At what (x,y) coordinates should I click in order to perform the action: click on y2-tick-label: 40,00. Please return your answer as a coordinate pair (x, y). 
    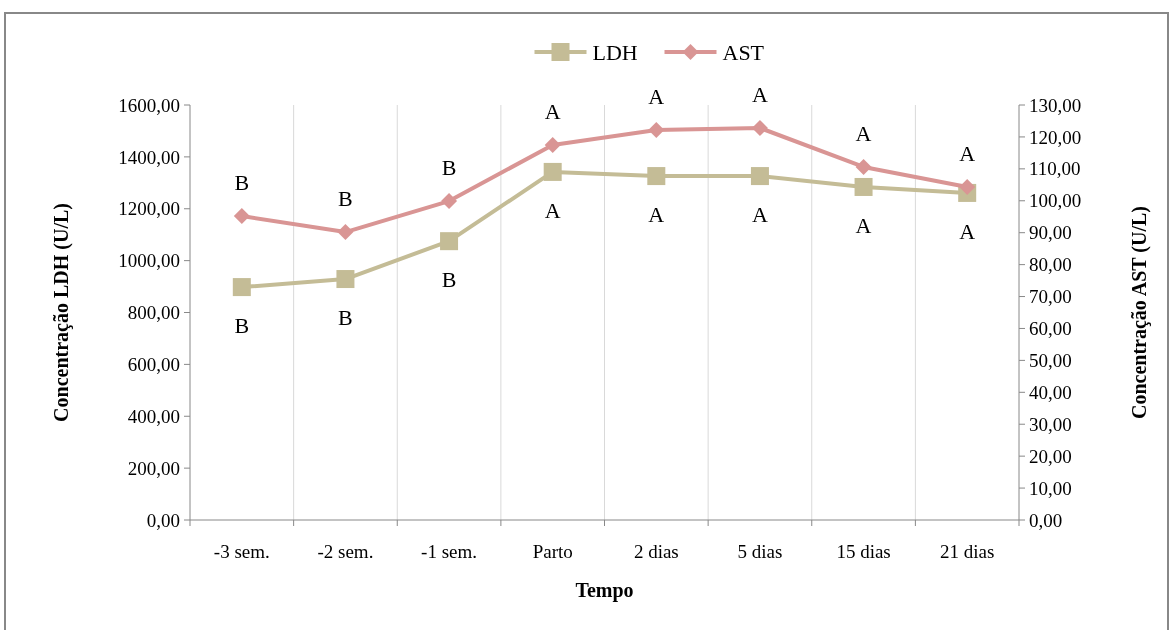
    Looking at the image, I should click on (1050, 392).